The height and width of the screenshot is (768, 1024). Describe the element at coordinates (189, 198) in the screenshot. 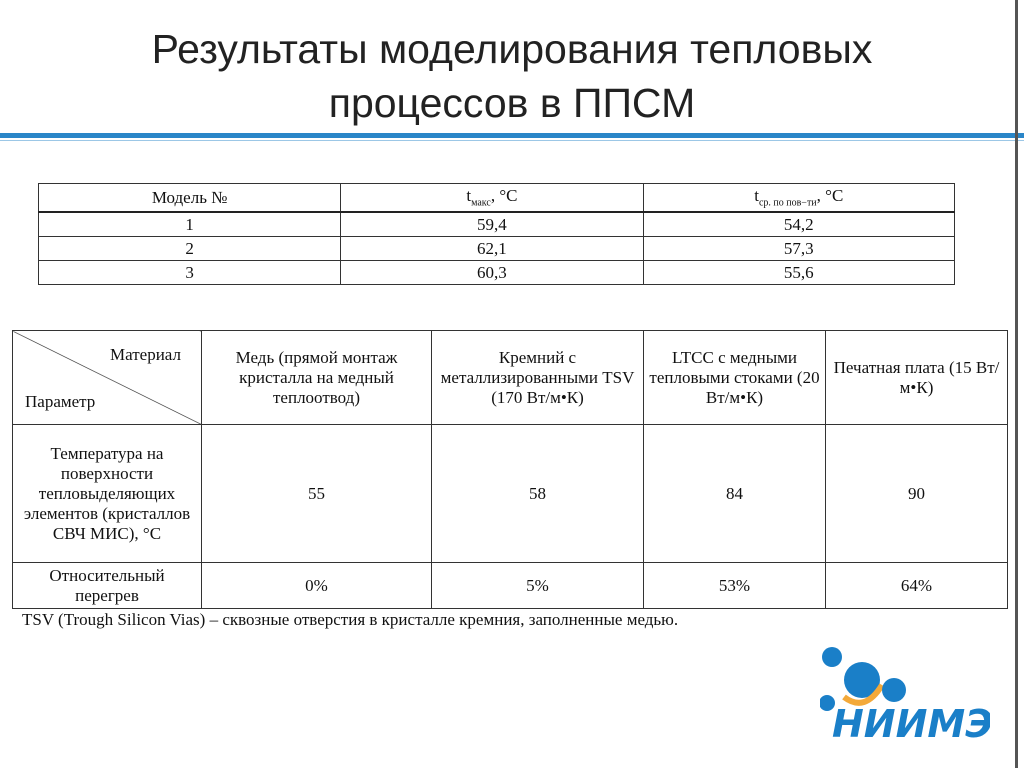

I see `header-model: Модель №` at that location.